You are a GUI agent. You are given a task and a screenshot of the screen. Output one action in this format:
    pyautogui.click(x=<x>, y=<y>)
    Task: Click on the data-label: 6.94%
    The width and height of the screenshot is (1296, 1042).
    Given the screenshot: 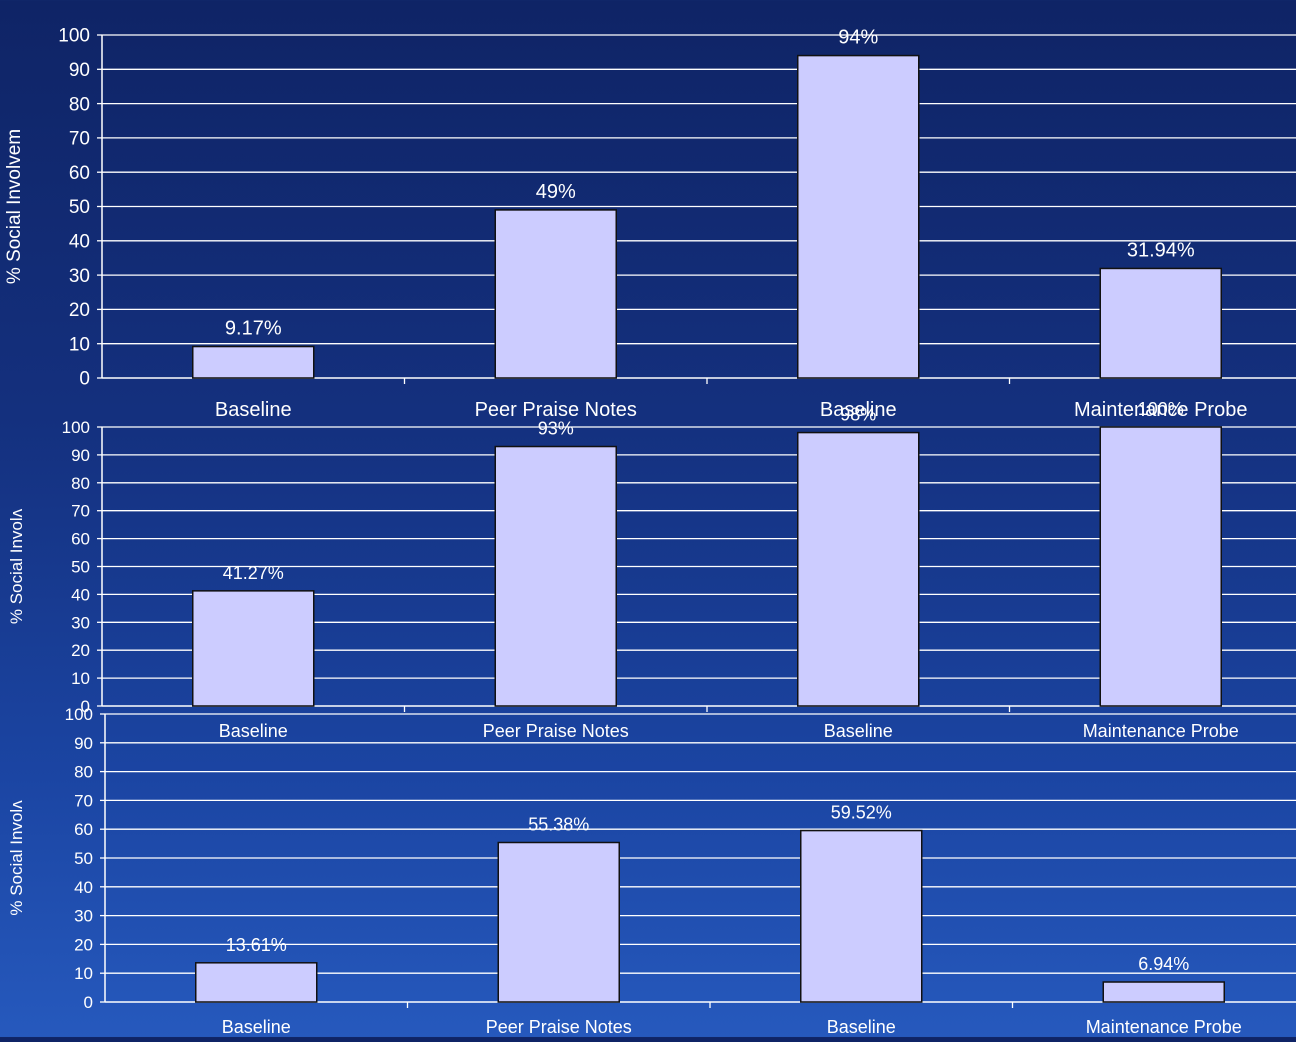 What is the action you would take?
    pyautogui.click(x=1163, y=964)
    